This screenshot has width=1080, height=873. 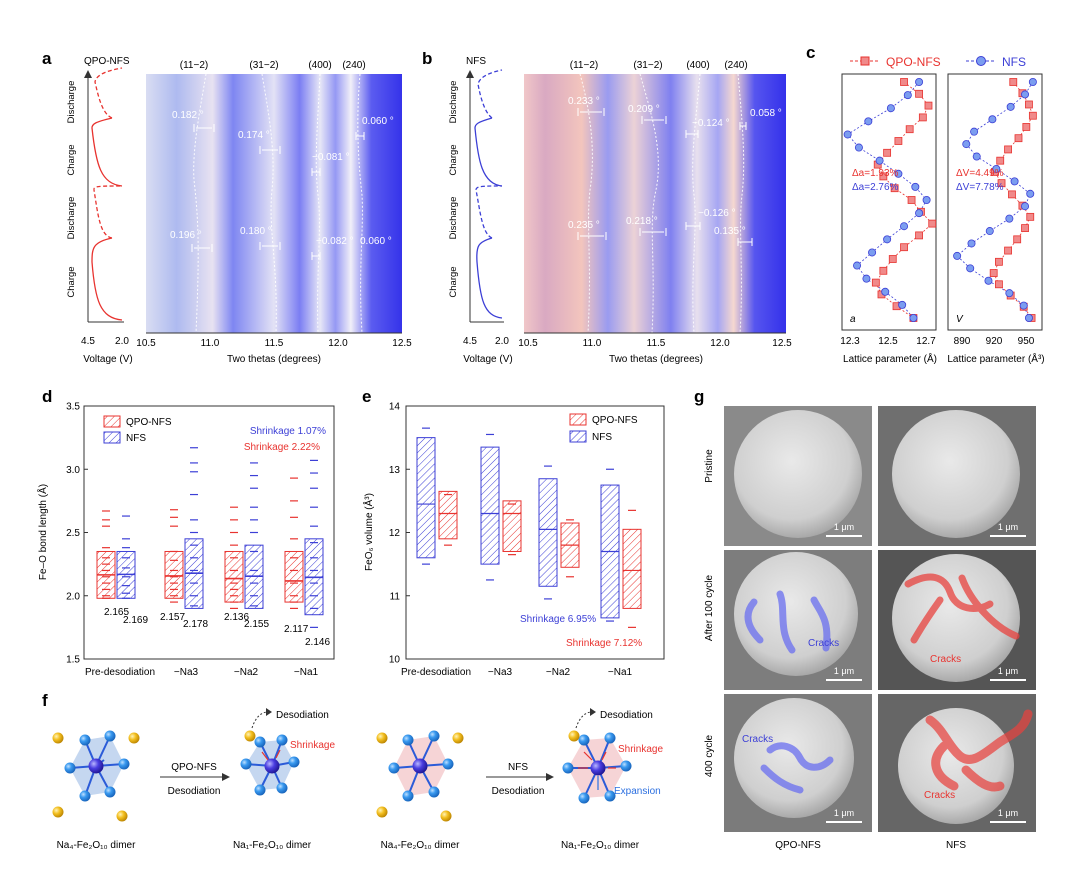 What do you see at coordinates (981, 61) in the screenshot?
I see `panel-c-legend-marker-nfs` at bounding box center [981, 61].